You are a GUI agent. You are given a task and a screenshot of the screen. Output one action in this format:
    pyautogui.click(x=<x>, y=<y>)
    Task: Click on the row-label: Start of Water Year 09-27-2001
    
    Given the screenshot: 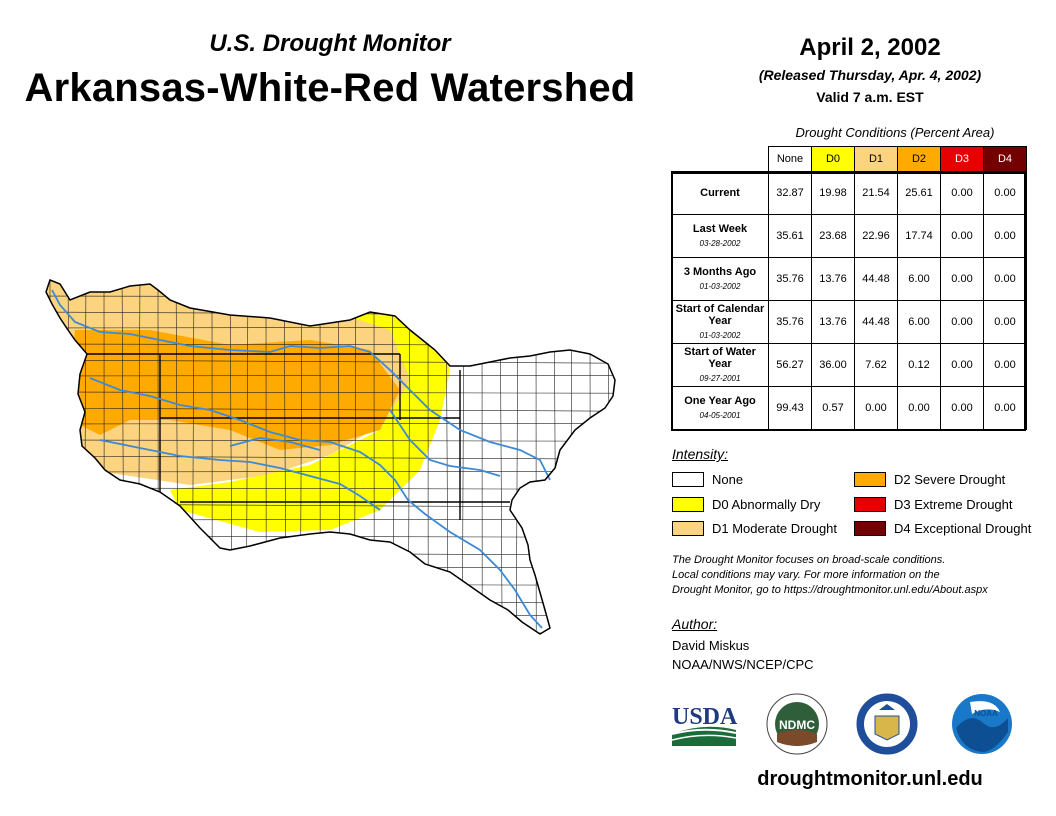 What is the action you would take?
    pyautogui.click(x=720, y=365)
    